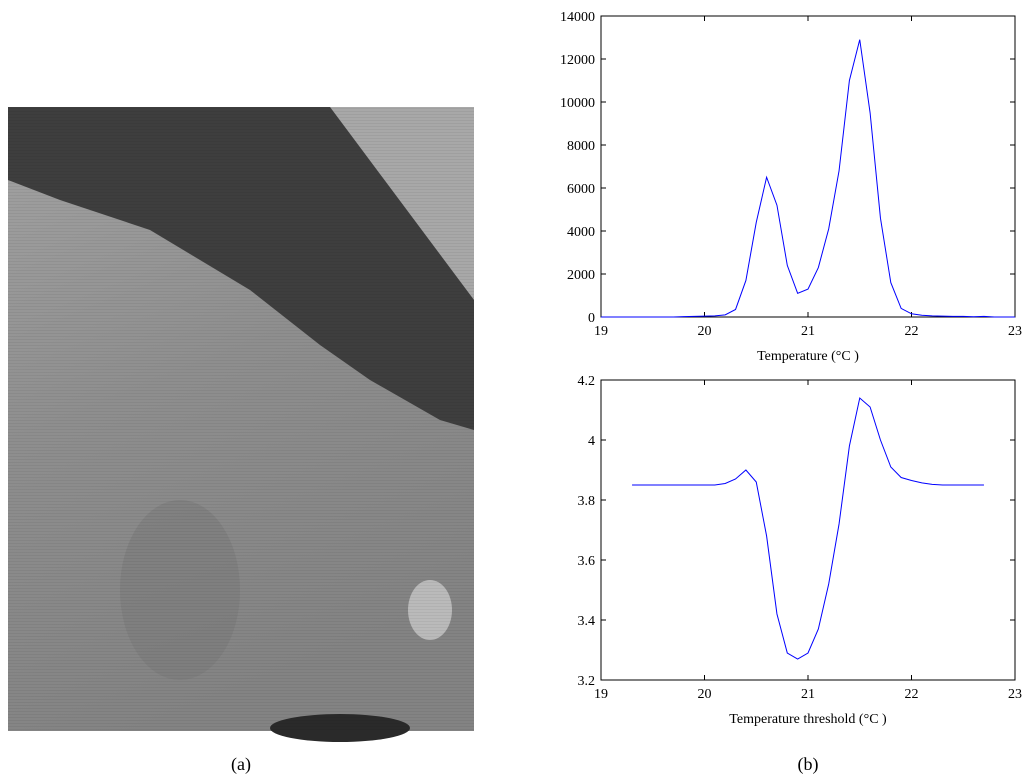 This screenshot has height=781, width=1028. What do you see at coordinates (808, 356) in the screenshot?
I see `x-axis-label: Temperature (°C )` at bounding box center [808, 356].